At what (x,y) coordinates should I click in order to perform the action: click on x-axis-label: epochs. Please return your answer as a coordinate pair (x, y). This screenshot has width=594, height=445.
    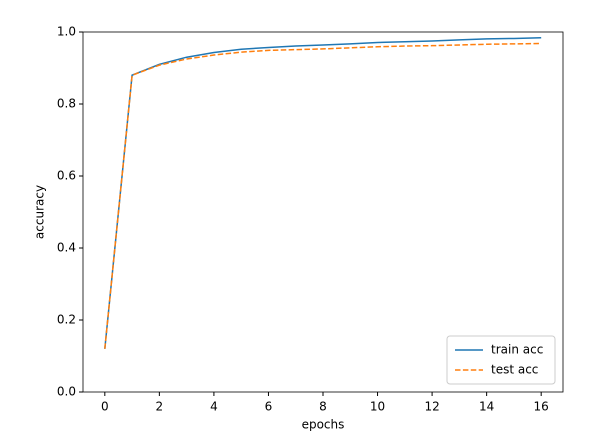
    Looking at the image, I should click on (323, 425).